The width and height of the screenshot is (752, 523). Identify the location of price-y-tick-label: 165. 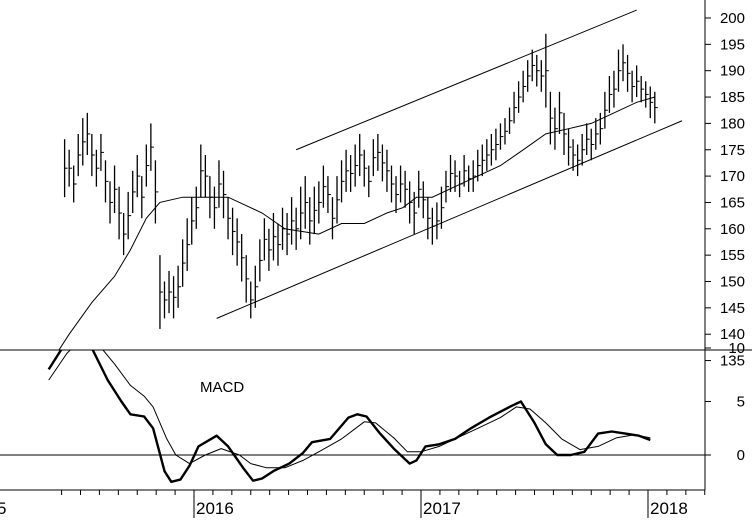
(732, 202).